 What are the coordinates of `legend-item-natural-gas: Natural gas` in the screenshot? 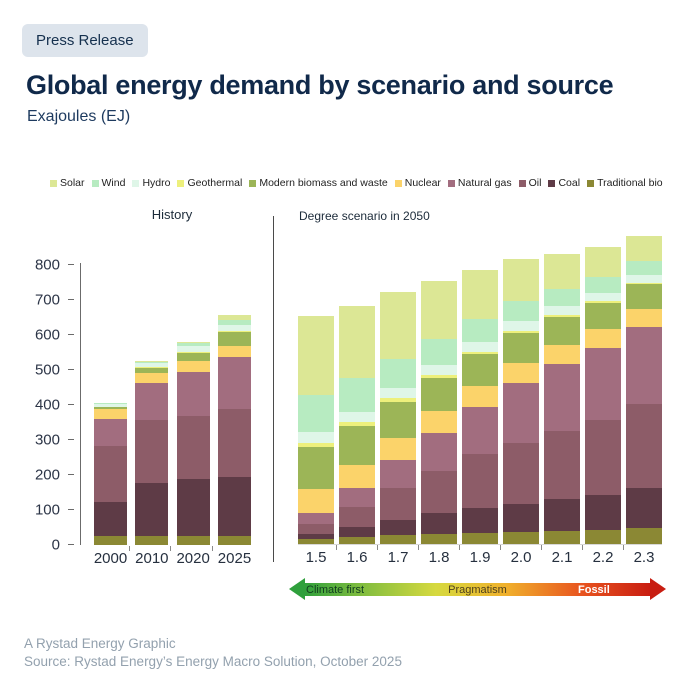 It's located at (479, 183).